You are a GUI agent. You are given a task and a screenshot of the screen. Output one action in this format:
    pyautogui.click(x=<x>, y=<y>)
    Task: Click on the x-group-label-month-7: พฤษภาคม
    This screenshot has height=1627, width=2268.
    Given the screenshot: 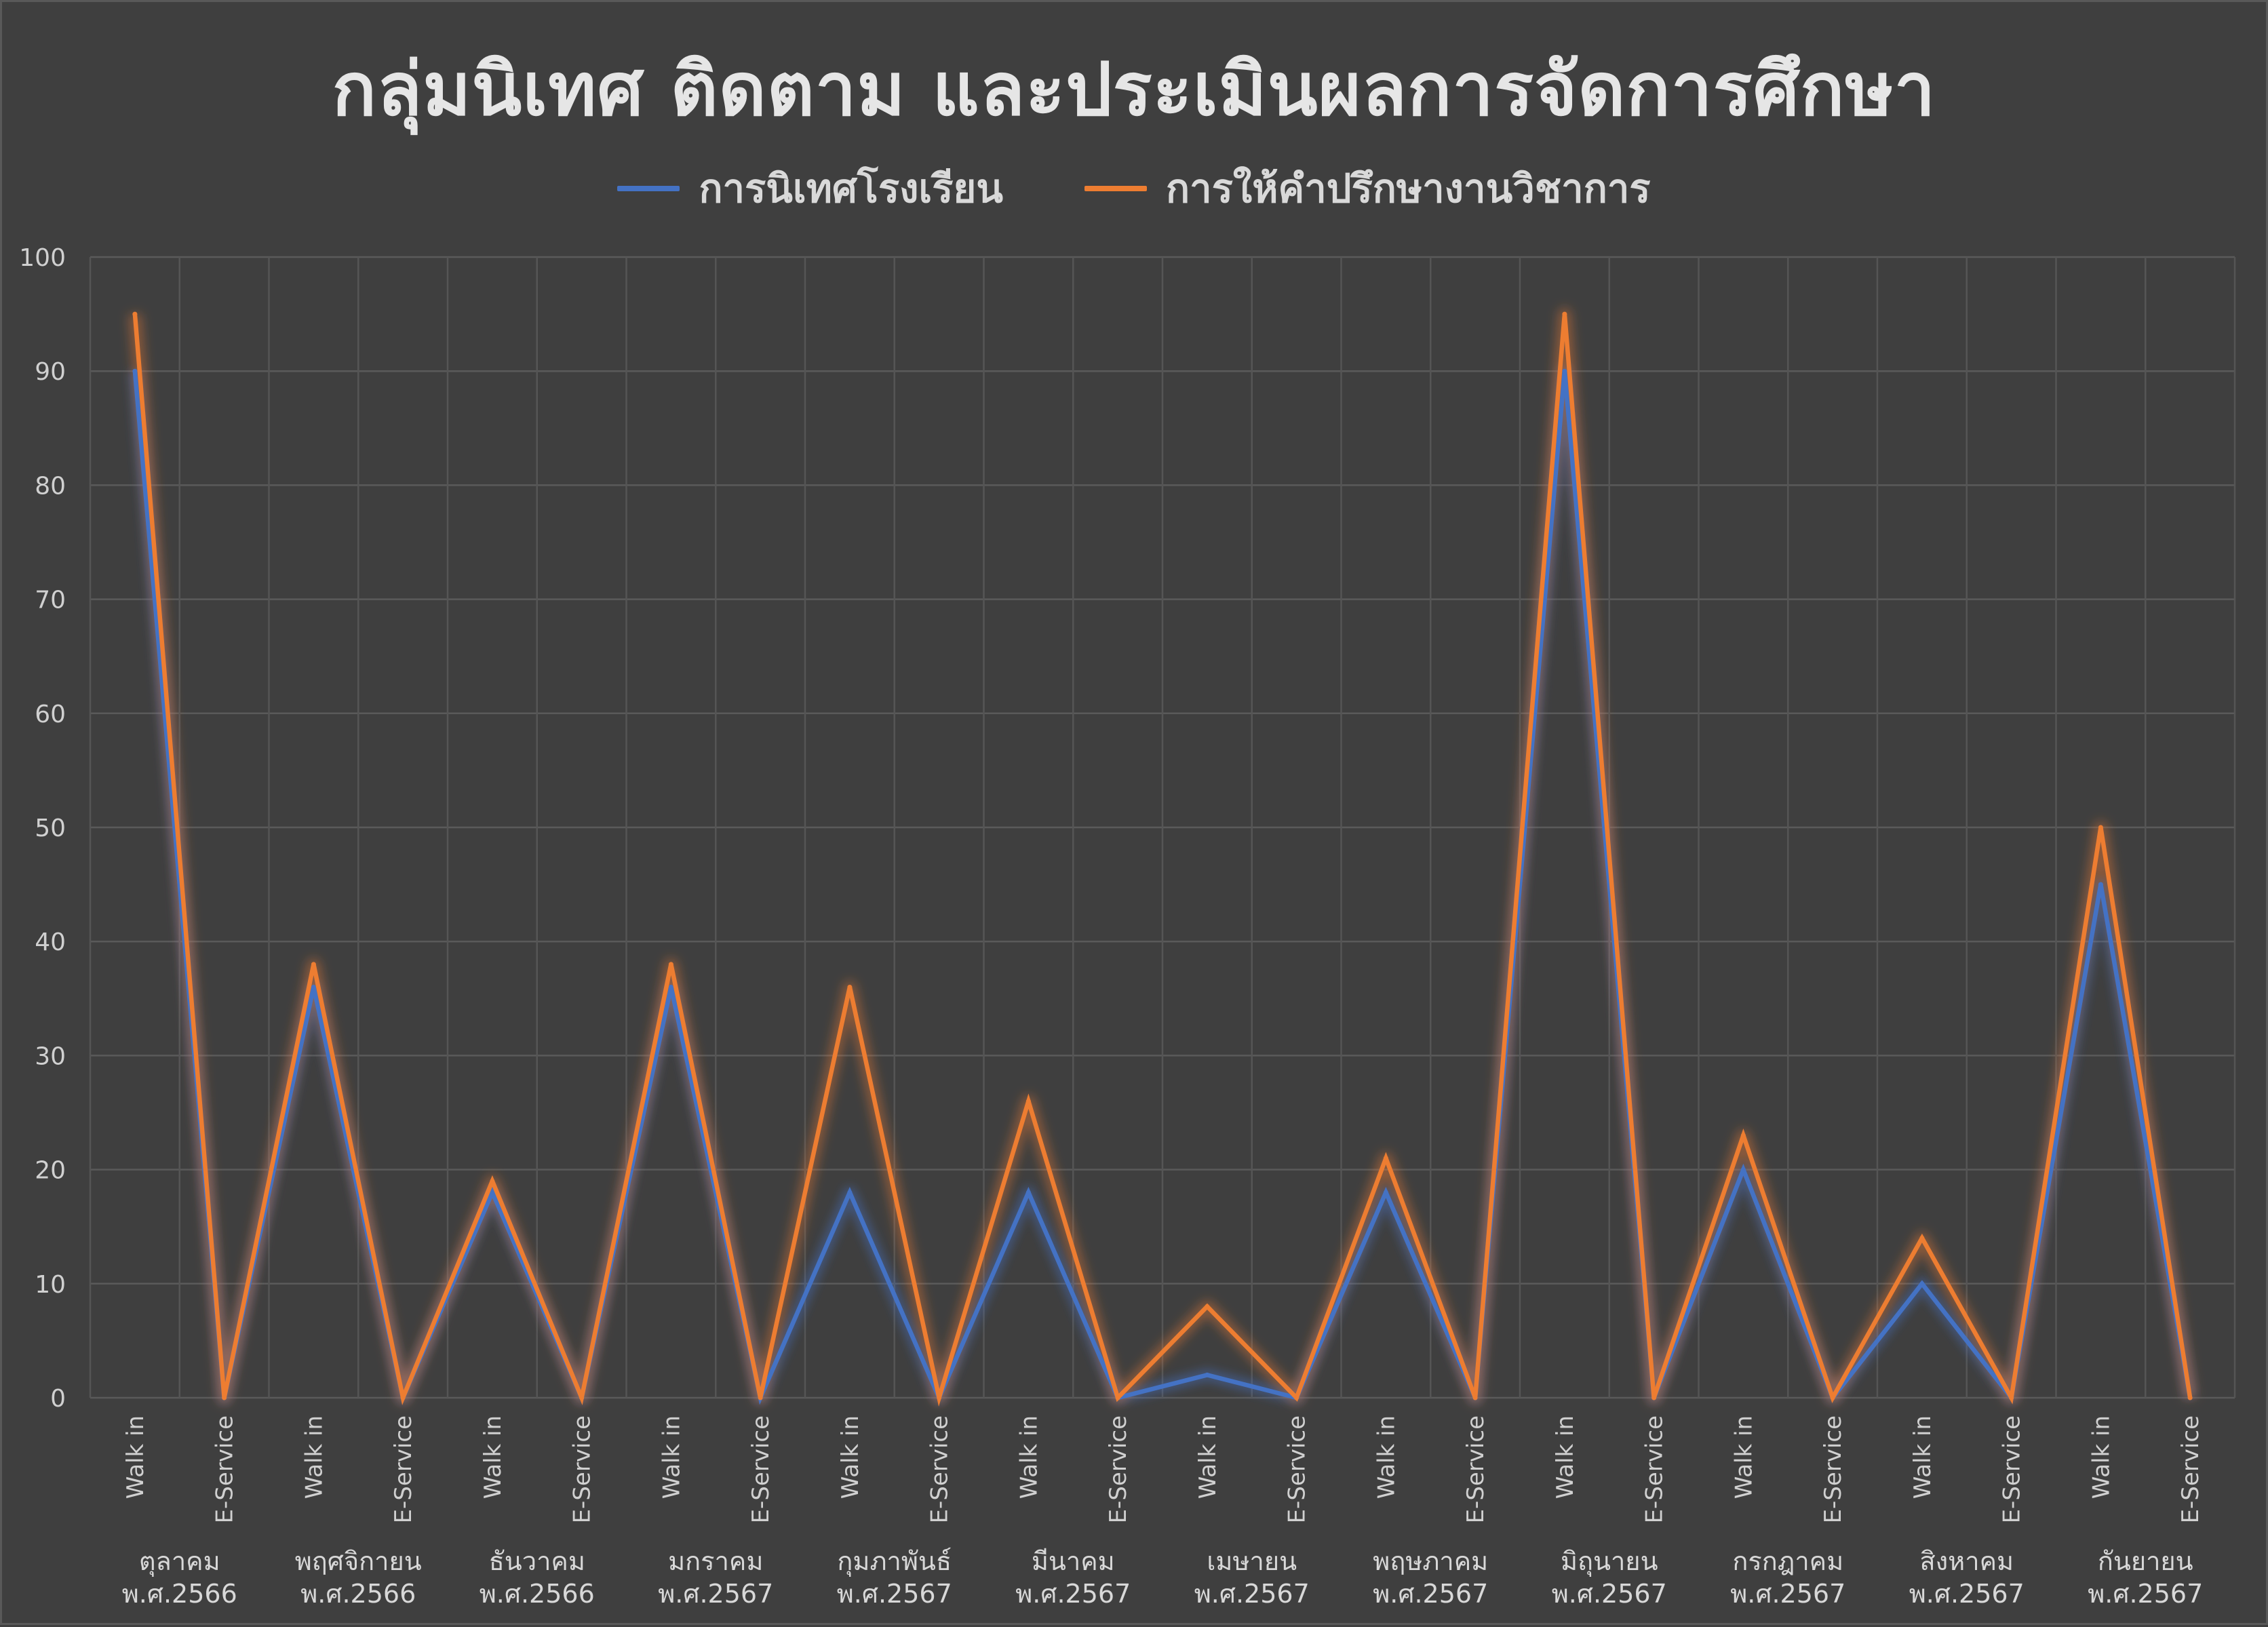 What is the action you would take?
    pyautogui.click(x=1430, y=1561)
    